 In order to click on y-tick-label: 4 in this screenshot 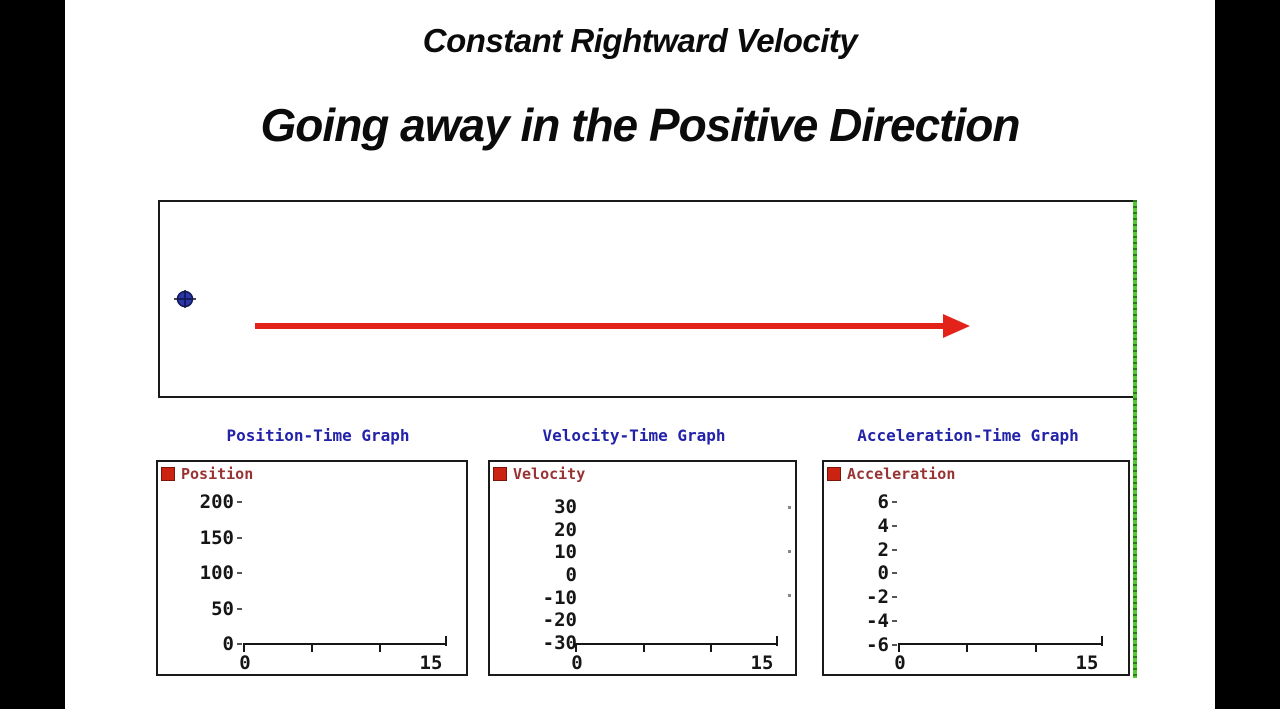, I will do `click(860, 526)`.